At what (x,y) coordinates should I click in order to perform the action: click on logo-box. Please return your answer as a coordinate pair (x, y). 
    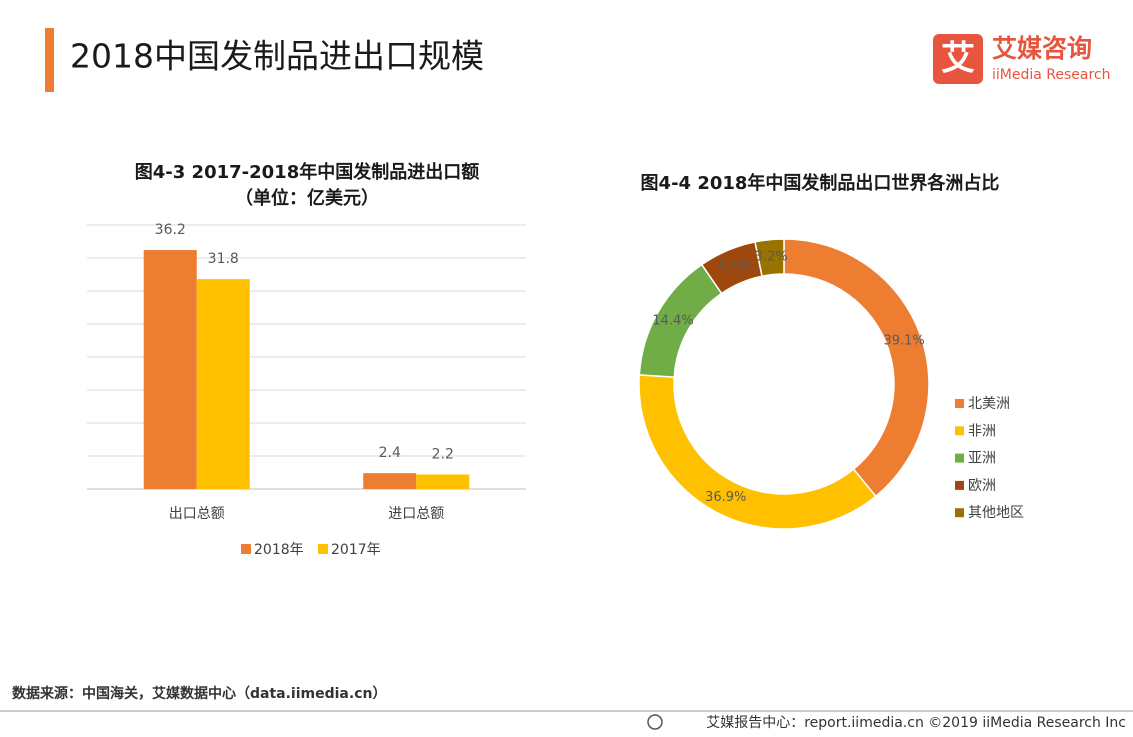
    Looking at the image, I should click on (958, 59).